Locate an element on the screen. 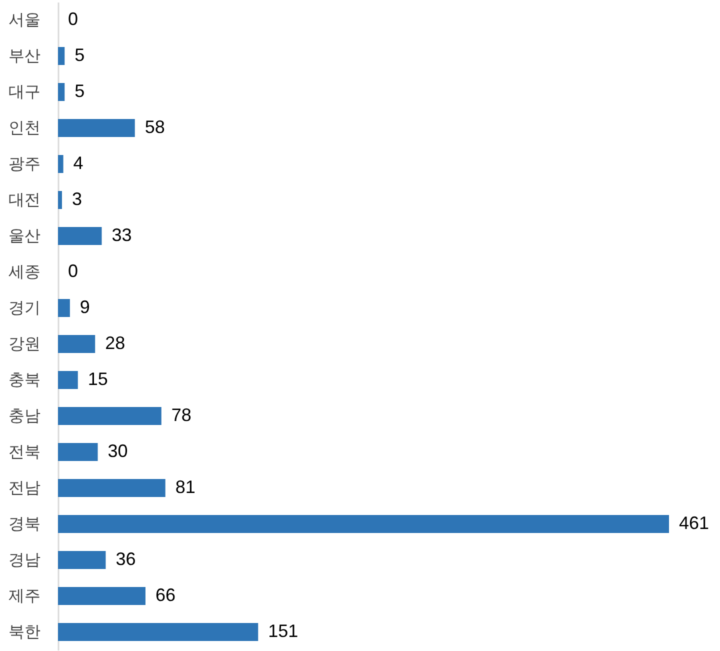  y-tick-label: 울산 is located at coordinates (24, 236).